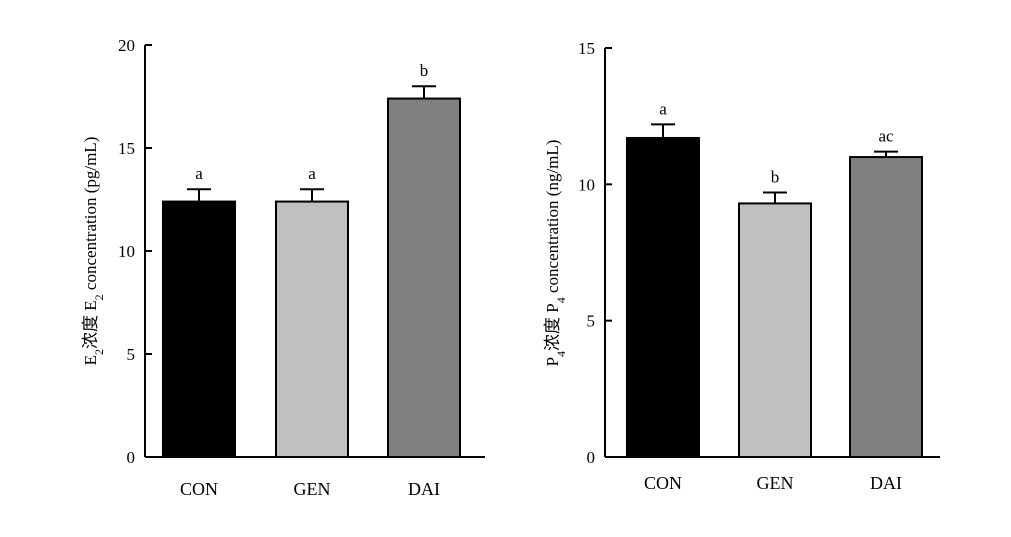  I want to click on y-tick-label: 20, so click(126, 45).